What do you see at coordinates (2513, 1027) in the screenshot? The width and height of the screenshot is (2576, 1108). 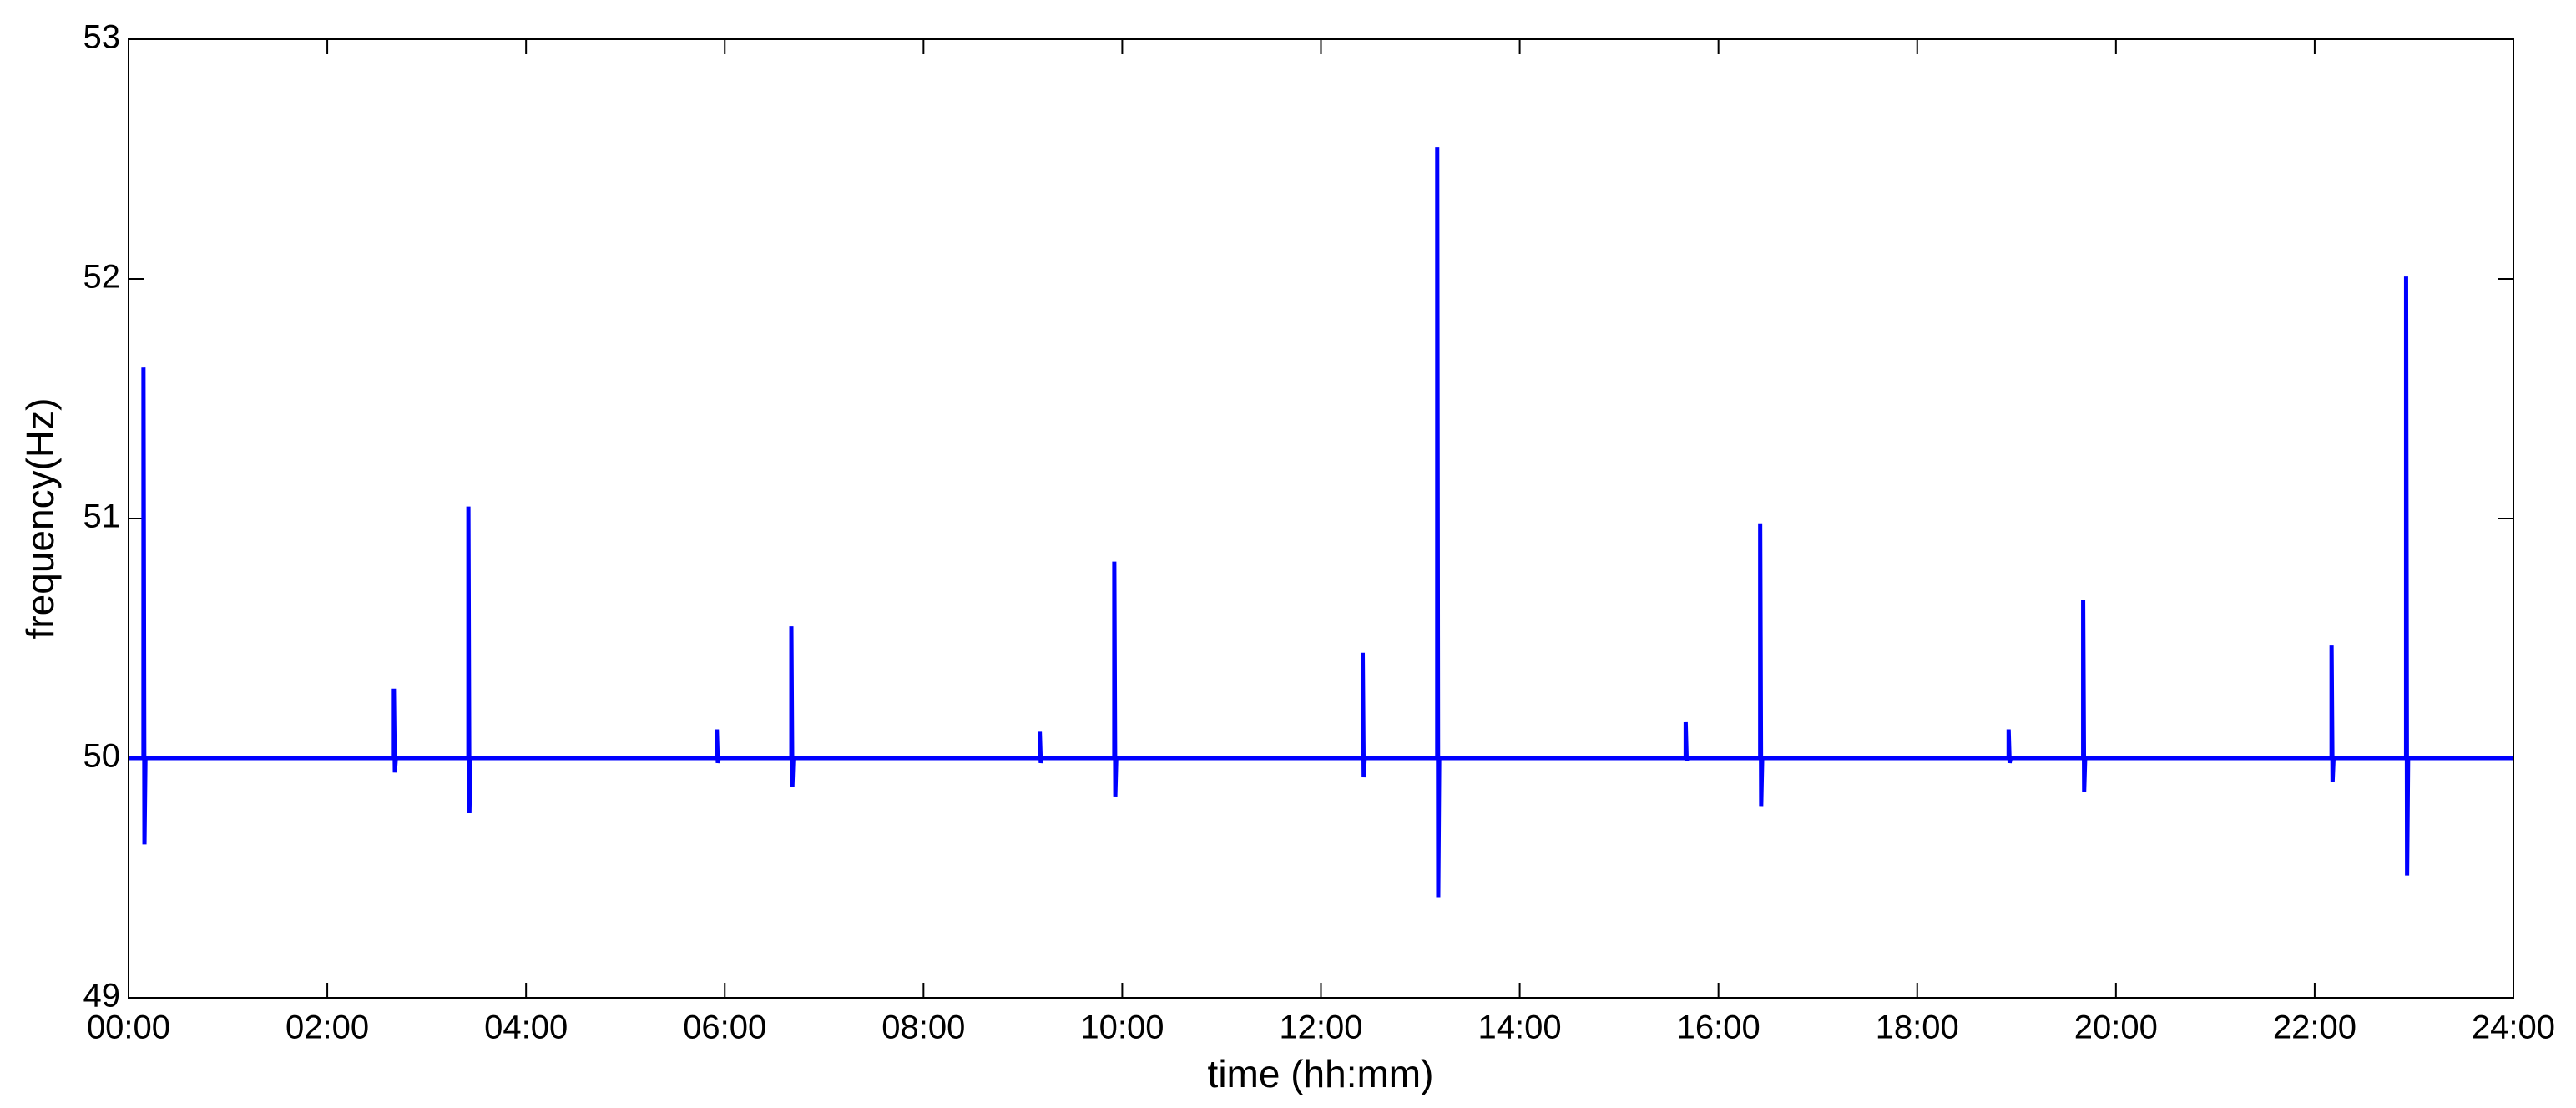 I see `x-tick-label: 24:00` at bounding box center [2513, 1027].